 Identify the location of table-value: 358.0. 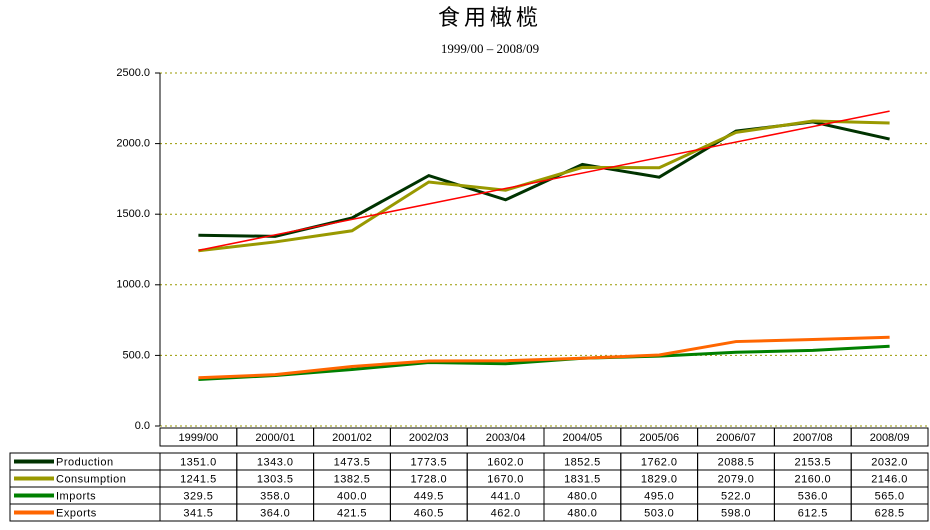
(275, 496).